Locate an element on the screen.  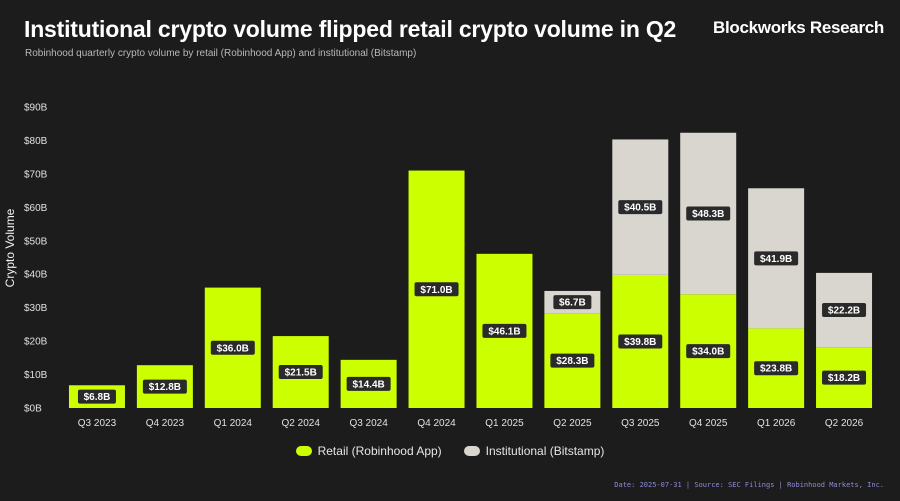
data-label-institutional-text: $40.5B is located at coordinates (640, 208).